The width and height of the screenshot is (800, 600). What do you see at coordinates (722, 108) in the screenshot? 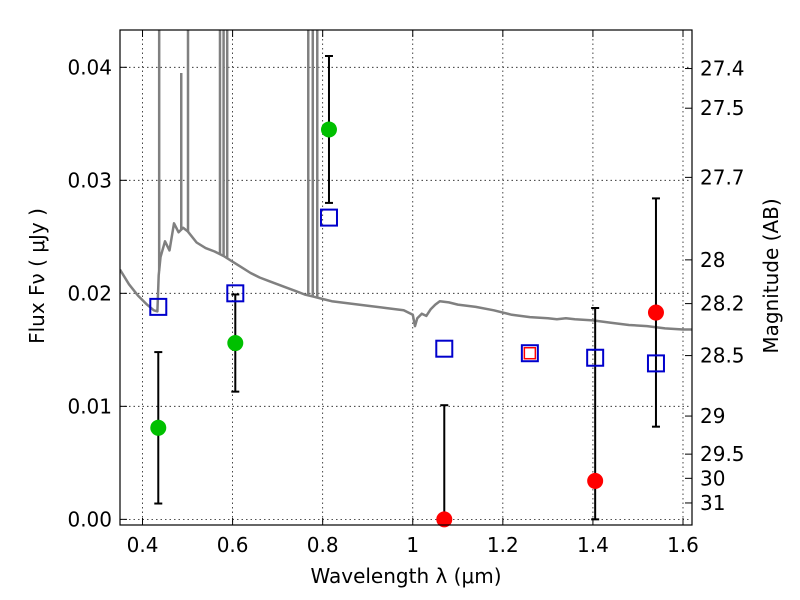
I see `right-tick-label: 27.5` at bounding box center [722, 108].